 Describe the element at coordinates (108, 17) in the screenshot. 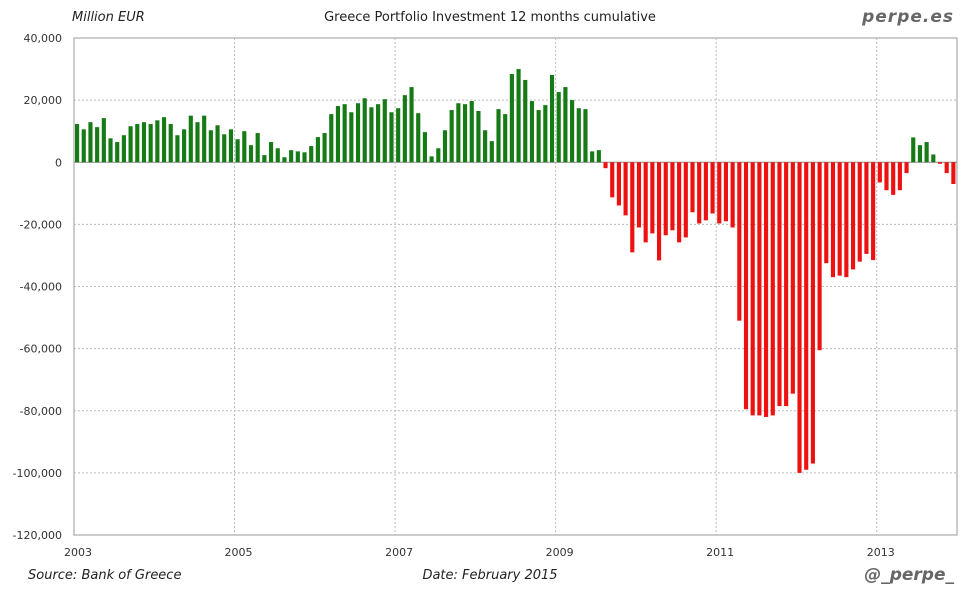

I see `y-axis-unit: Million EUR` at that location.